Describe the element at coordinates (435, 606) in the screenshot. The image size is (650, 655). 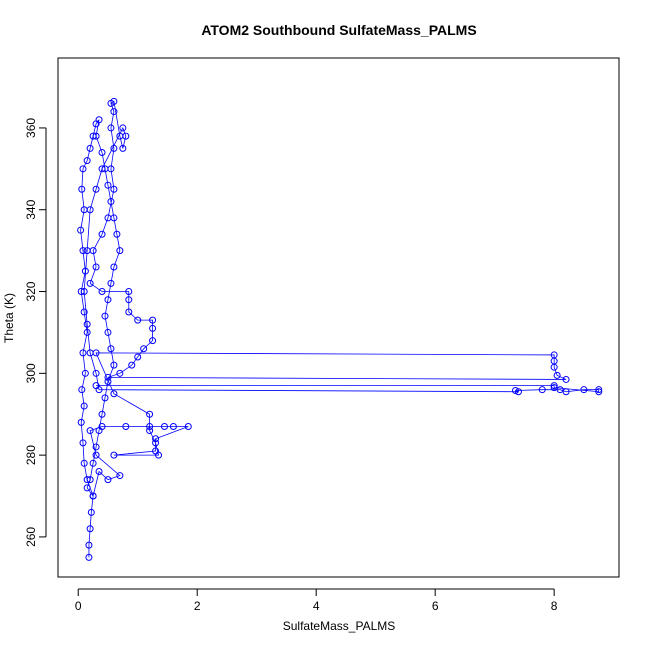
I see `x-tick-label: 6` at that location.